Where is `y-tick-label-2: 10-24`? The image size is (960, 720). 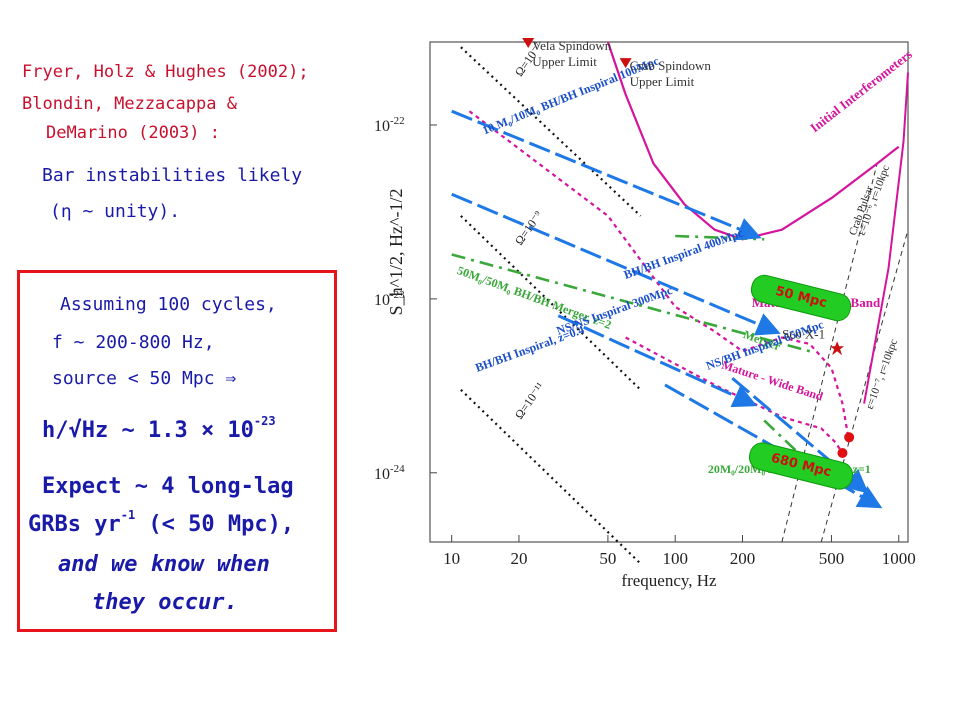
y-tick-label-2: 10-24 is located at coordinates (389, 473).